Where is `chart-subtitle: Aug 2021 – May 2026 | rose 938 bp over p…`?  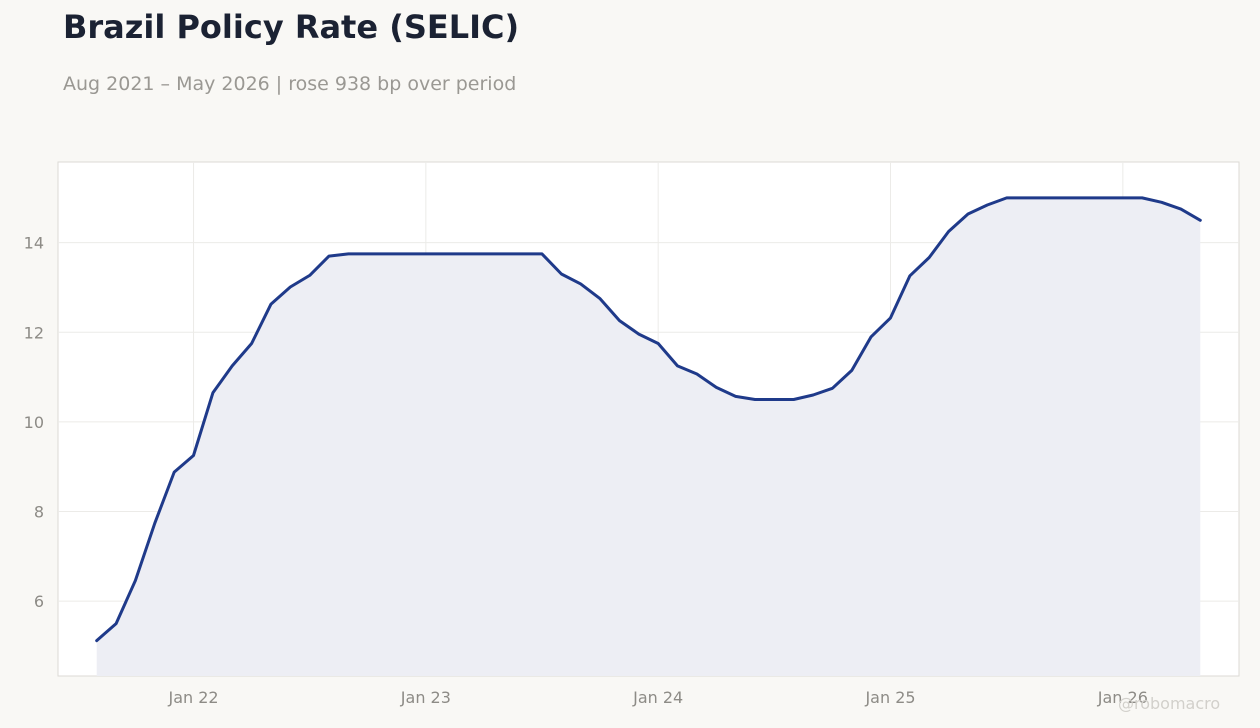 chart-subtitle: Aug 2021 – May 2026 | rose 938 bp over p… is located at coordinates (290, 84).